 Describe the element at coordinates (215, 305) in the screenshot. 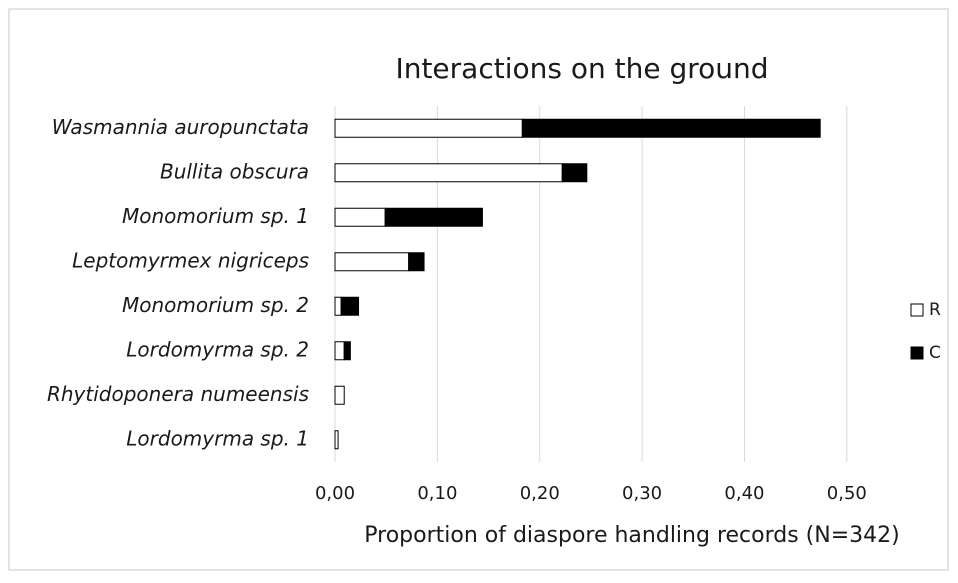

I see `y-tick-label: Monomorium sp. 2` at that location.